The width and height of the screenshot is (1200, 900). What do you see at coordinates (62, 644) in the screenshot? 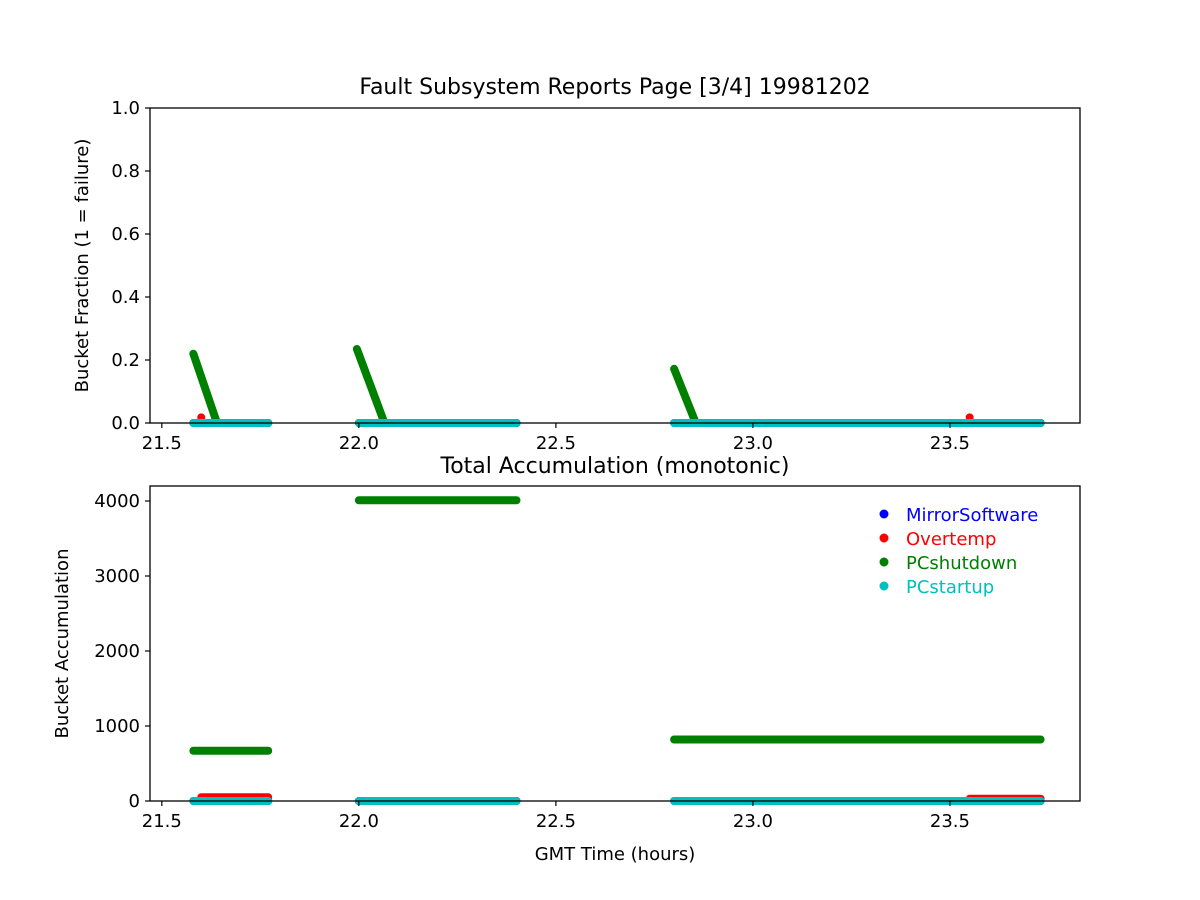
I see `accumulation-y-axis-label: Bucket Accumulation` at bounding box center [62, 644].